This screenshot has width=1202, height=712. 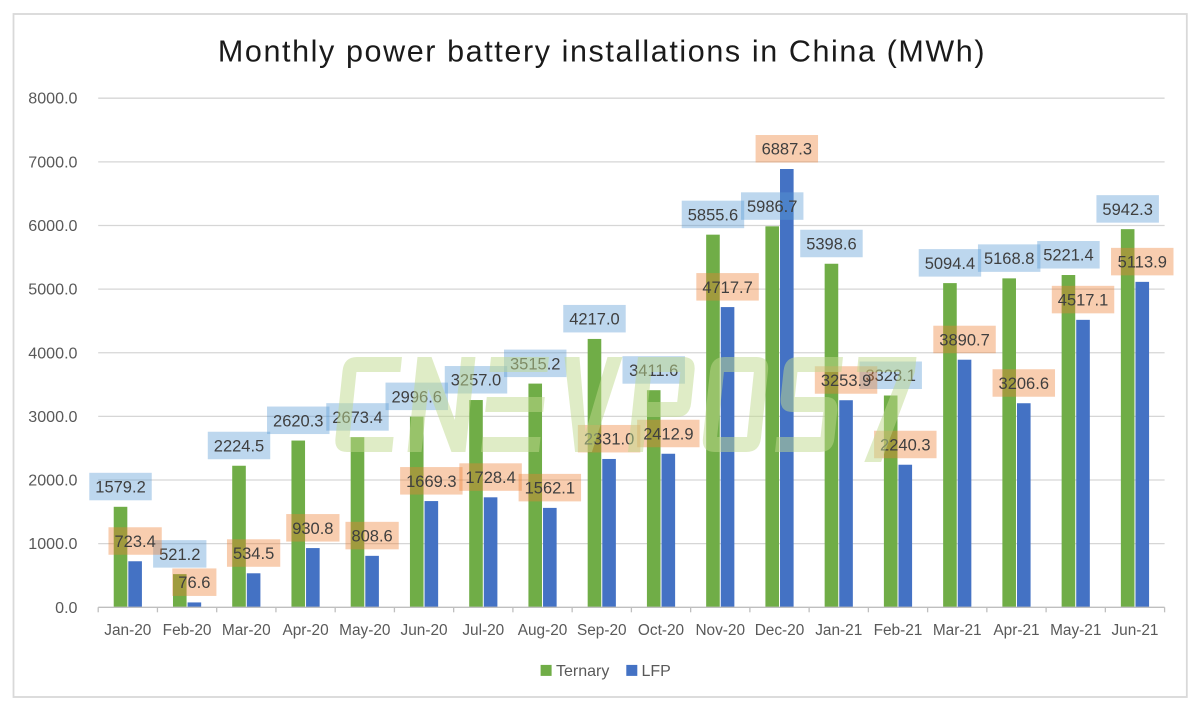 I want to click on svg-text: Jan-21, so click(x=838, y=630).